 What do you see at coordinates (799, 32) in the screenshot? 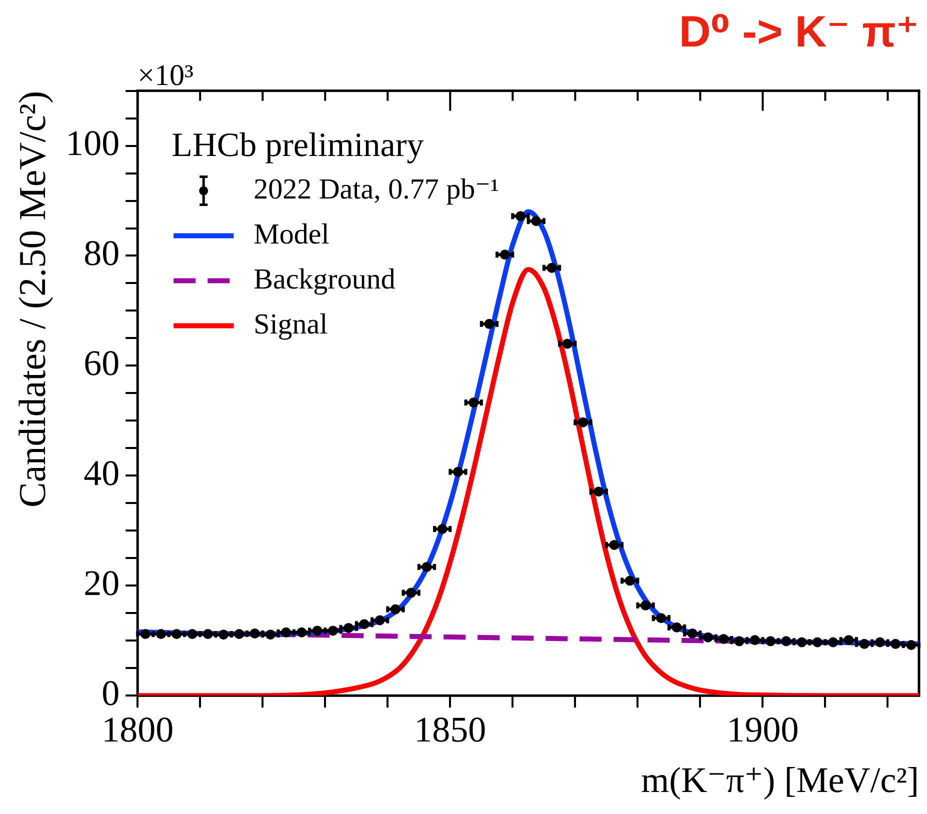
I see `chart-title: D⁰ -> K⁻ π⁺` at bounding box center [799, 32].